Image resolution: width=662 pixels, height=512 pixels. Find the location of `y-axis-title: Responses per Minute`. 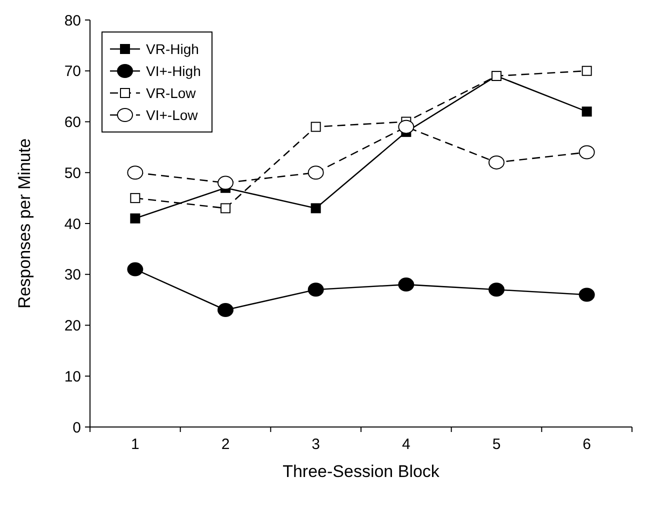

y-axis-title: Responses per Minute is located at coordinates (24, 223).